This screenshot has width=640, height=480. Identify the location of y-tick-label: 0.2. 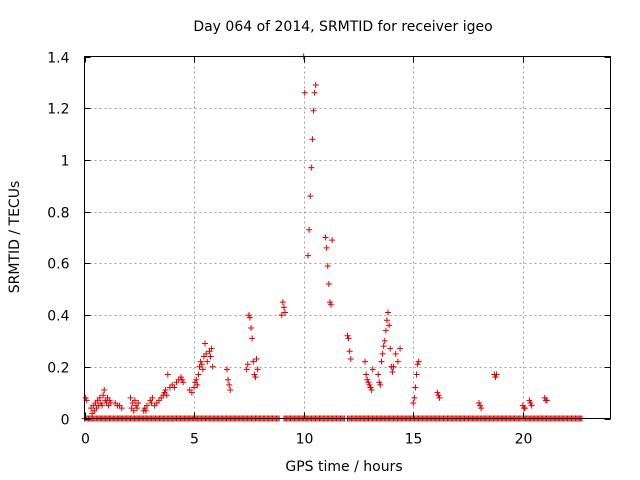
(58, 369).